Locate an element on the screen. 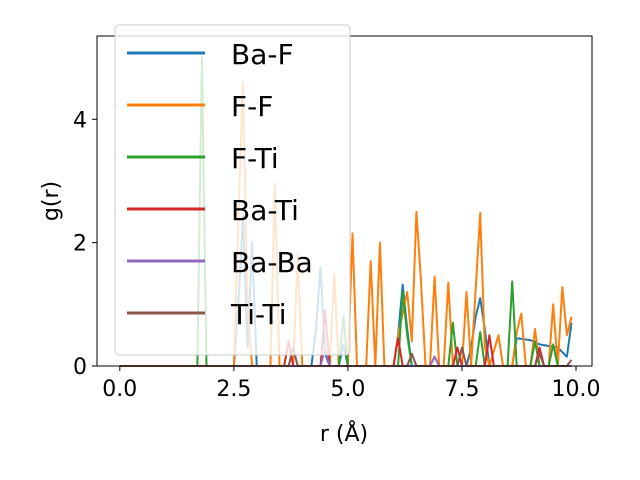 Image resolution: width=640 pixels, height=480 pixels. legend-label-ti-ti: Ti-Ti is located at coordinates (258, 314).